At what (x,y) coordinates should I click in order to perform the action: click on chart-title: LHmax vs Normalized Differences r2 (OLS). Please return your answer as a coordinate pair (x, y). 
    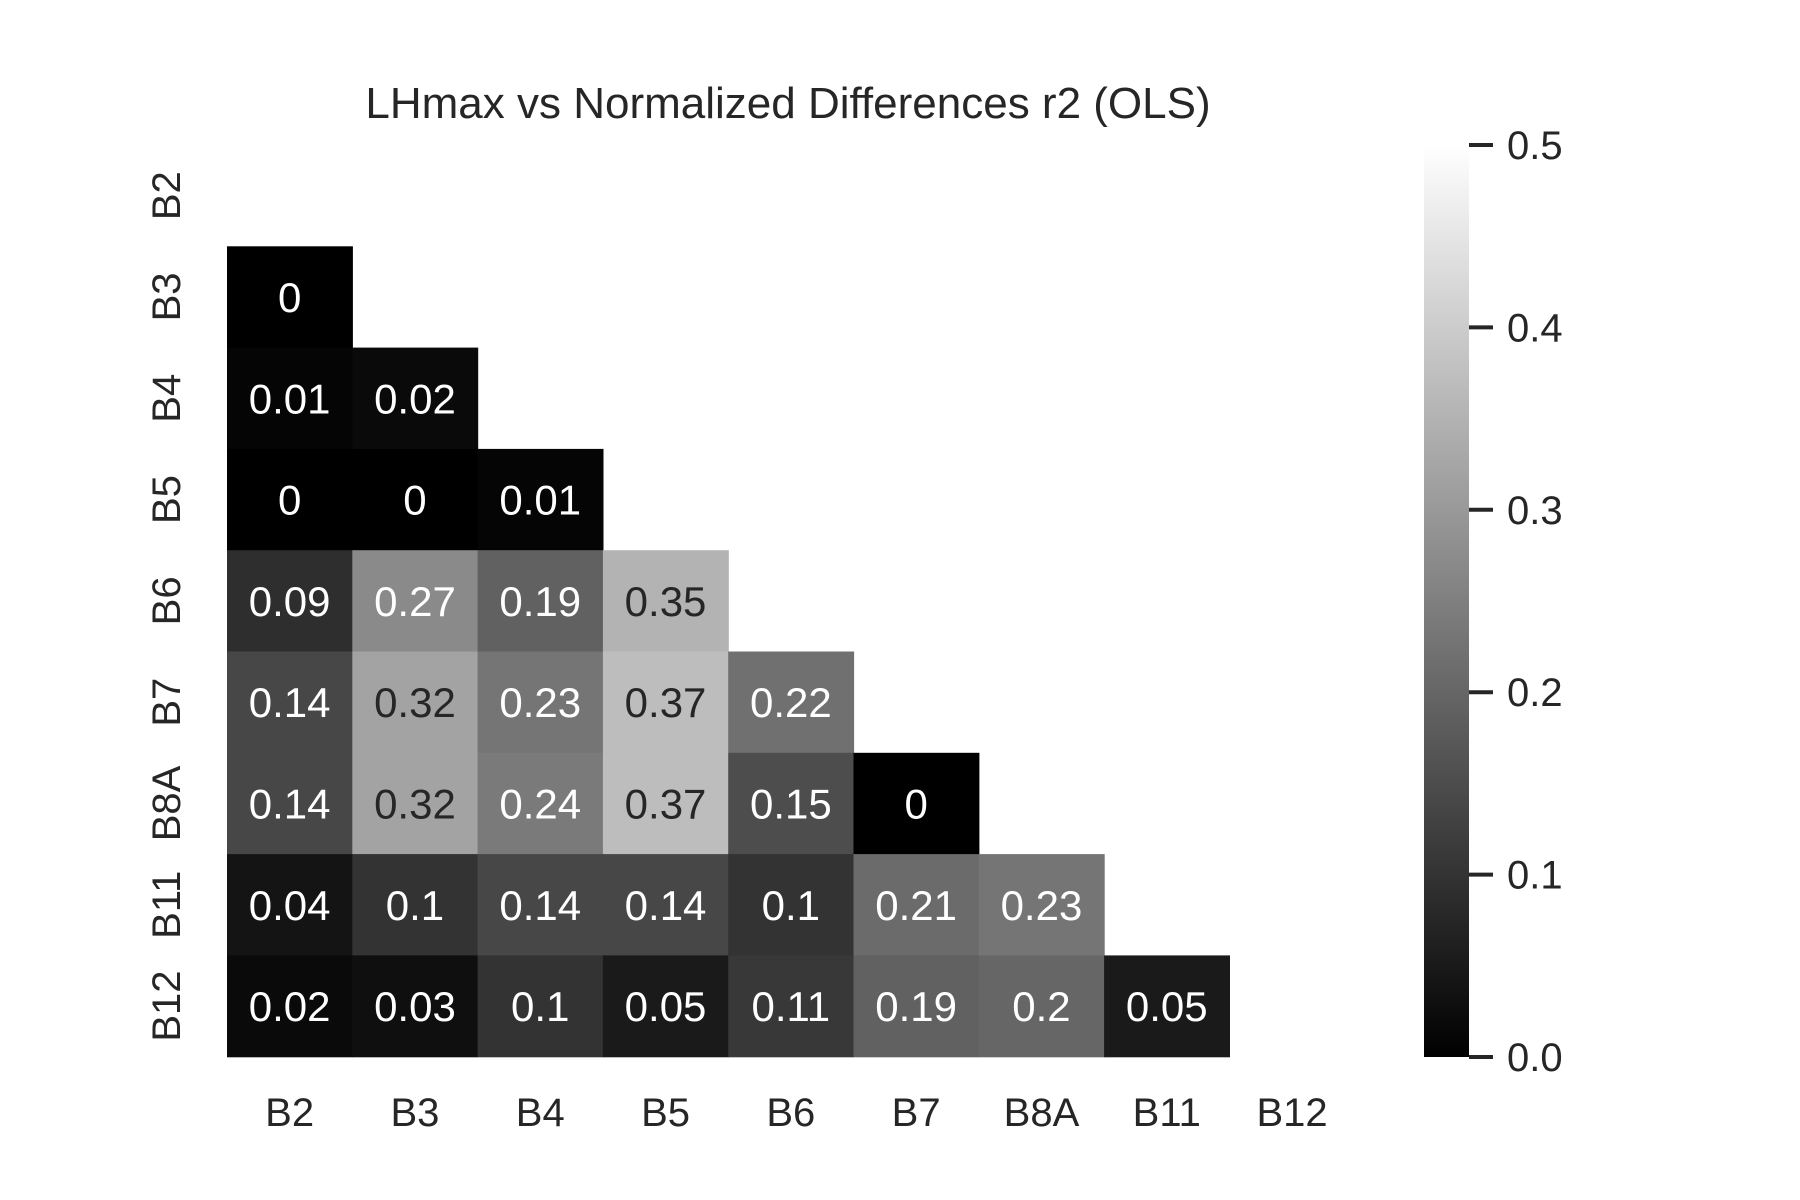
    Looking at the image, I should click on (787, 103).